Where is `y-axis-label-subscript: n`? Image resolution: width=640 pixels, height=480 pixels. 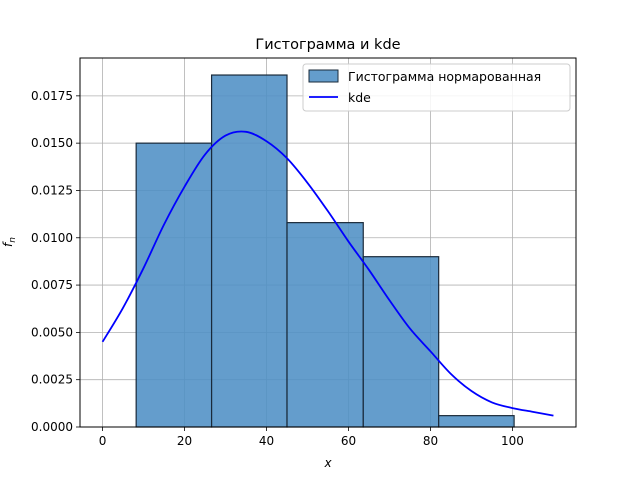 y-axis-label-subscript: n is located at coordinates (13, 240).